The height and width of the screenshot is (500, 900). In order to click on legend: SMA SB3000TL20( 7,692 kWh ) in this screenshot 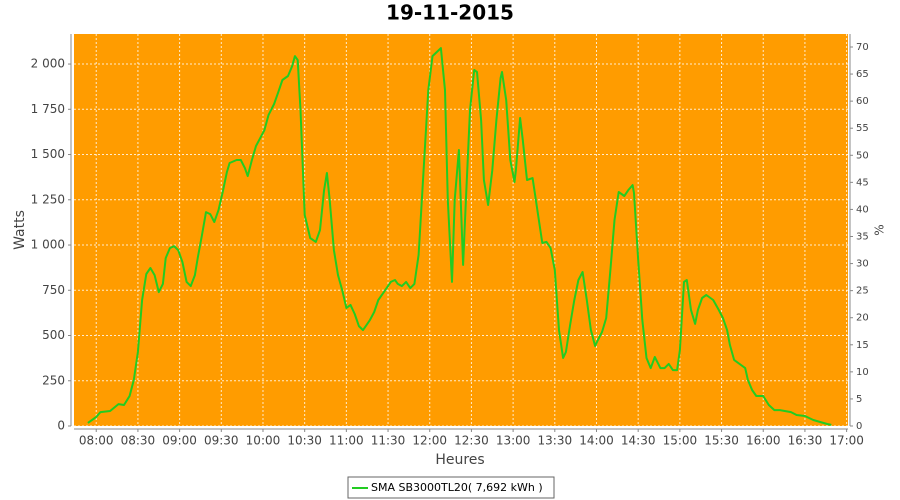, I will do `click(451, 487)`.